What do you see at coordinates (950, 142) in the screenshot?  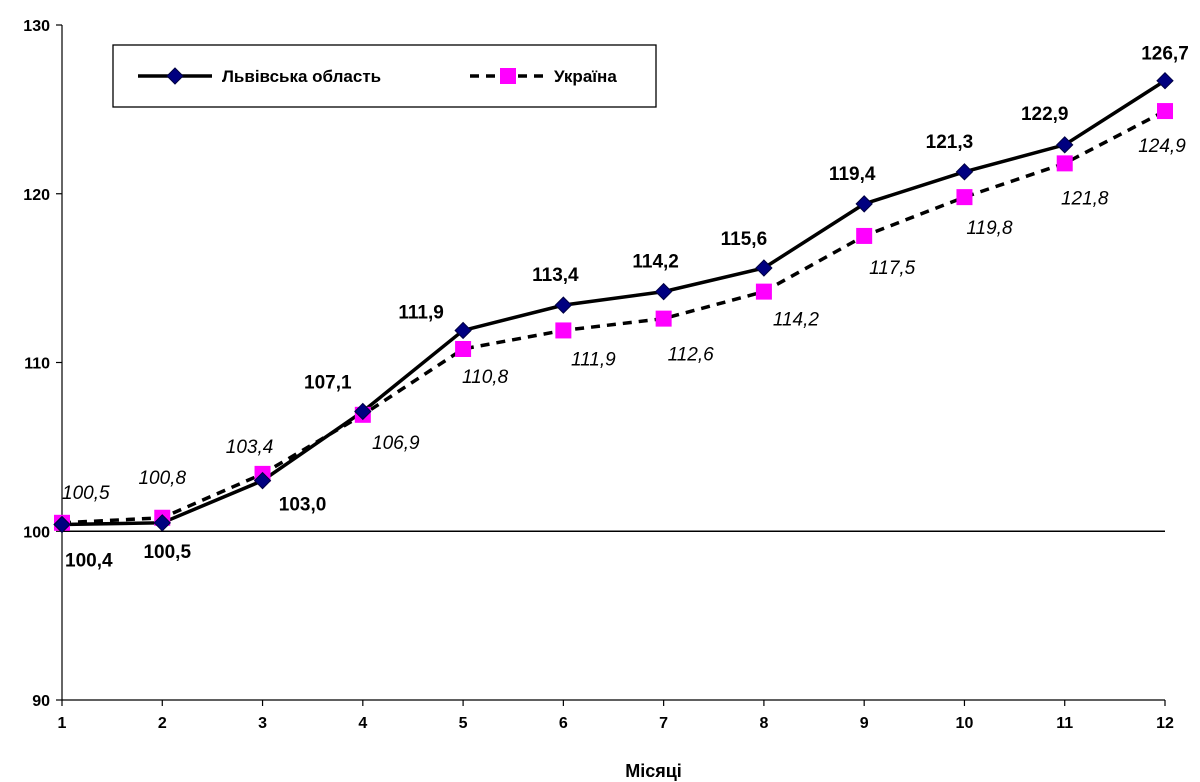 I see `data-label-lviv: 121,3` at bounding box center [950, 142].